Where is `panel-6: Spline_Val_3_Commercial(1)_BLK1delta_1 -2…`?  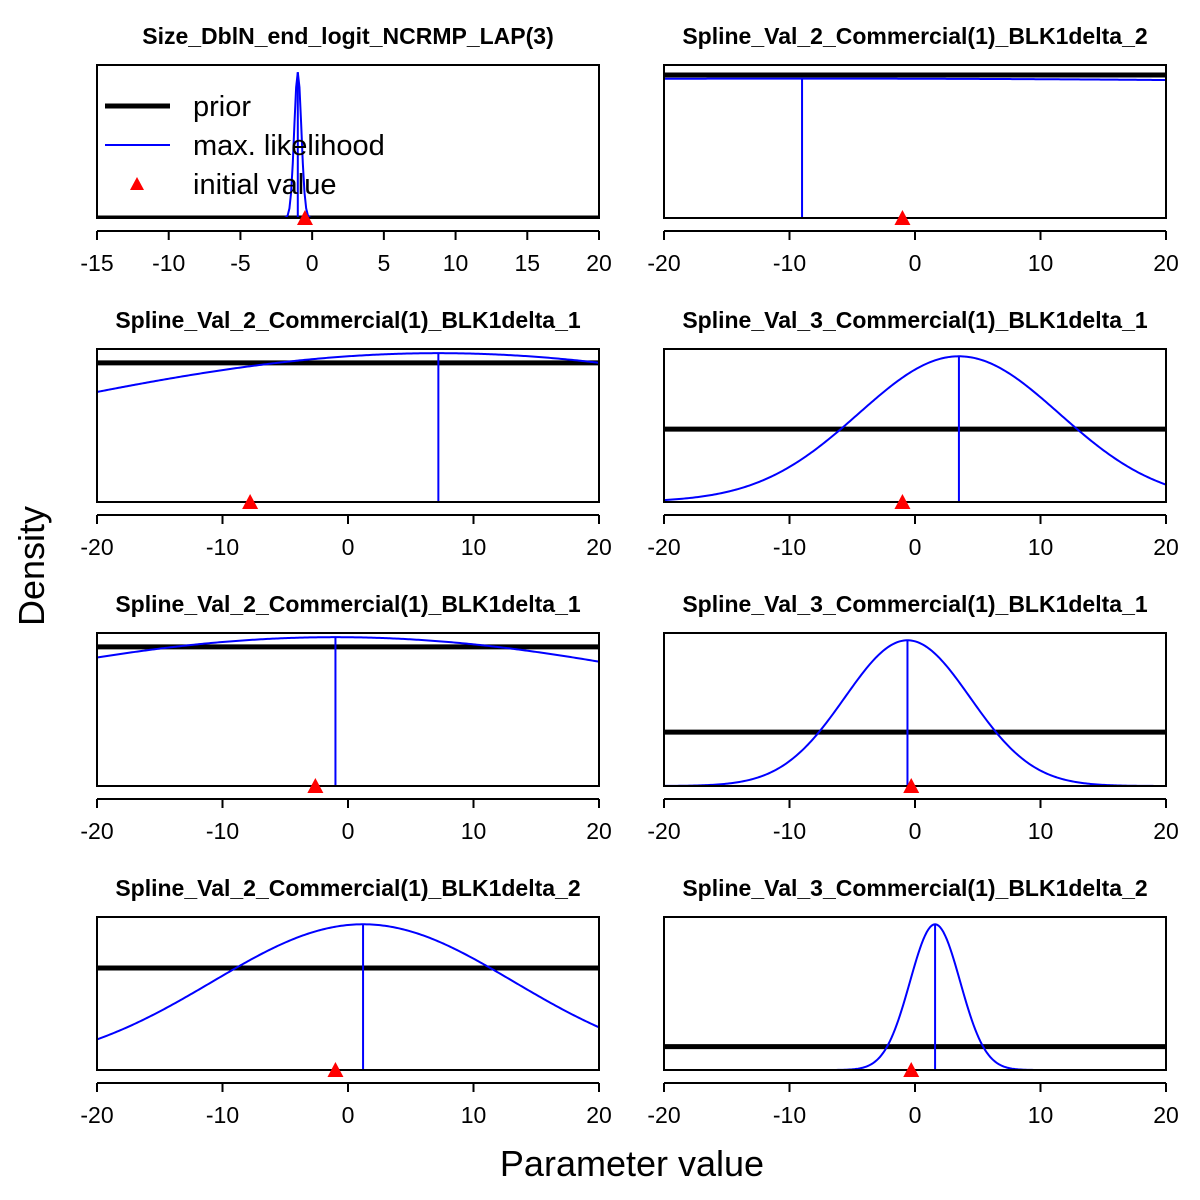
panel-6: Spline_Val_3_Commercial(1)_BLK1delta_1 -2… is located at coordinates (912, 717).